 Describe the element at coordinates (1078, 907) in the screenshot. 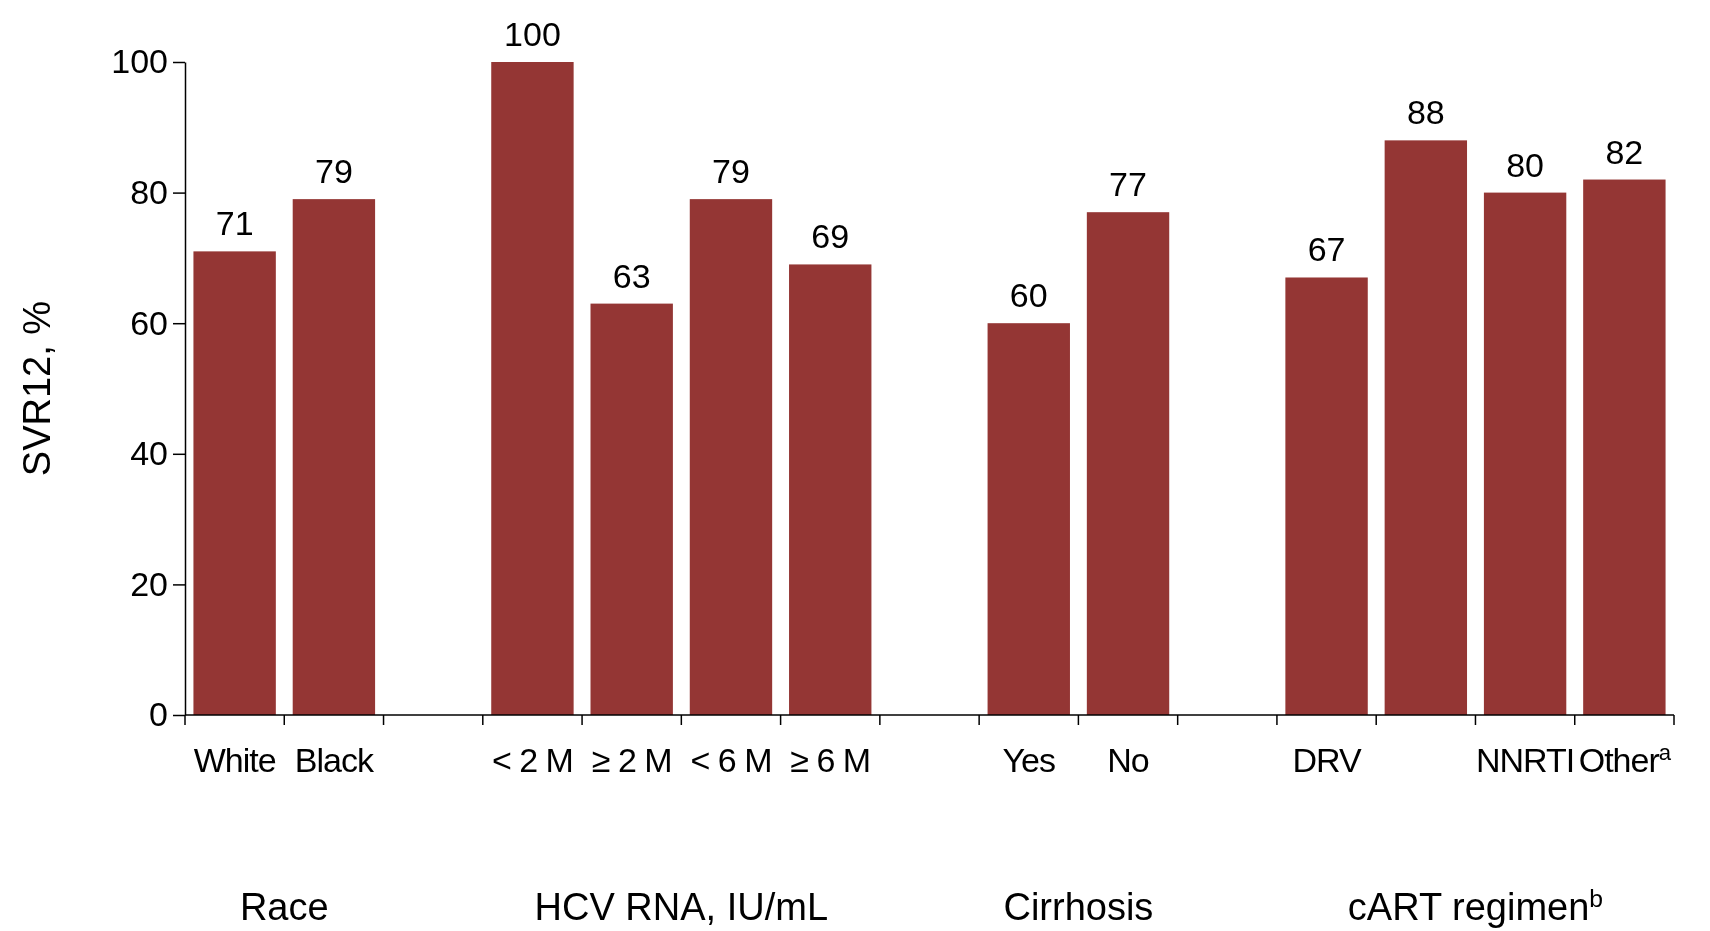

I see `text: Cirrhosis` at that location.